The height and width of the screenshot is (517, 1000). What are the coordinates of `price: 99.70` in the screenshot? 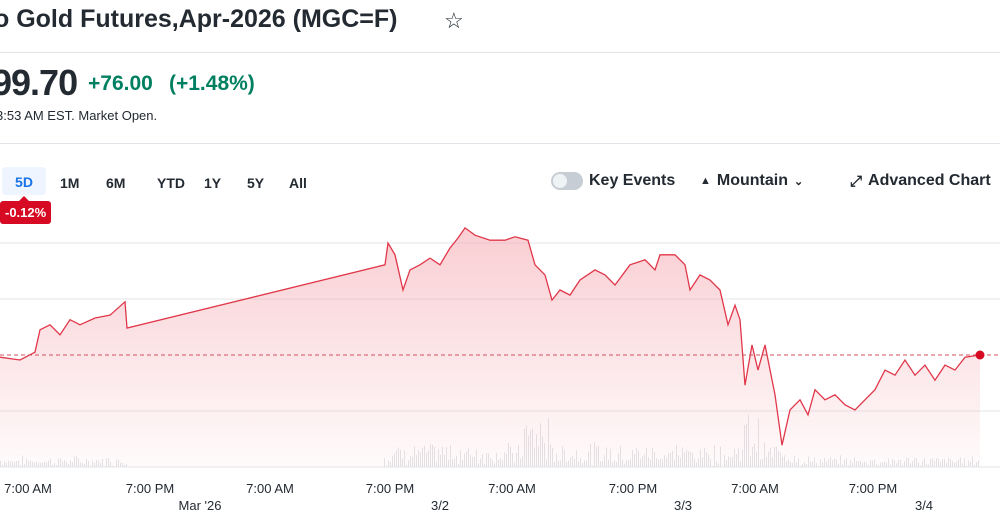 It's located at (39, 82).